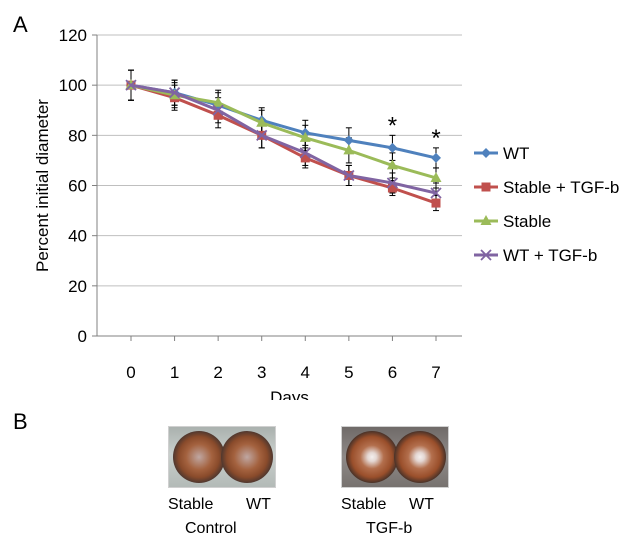 Image resolution: width=638 pixels, height=543 pixels. I want to click on control-wt-label: WT, so click(258, 504).